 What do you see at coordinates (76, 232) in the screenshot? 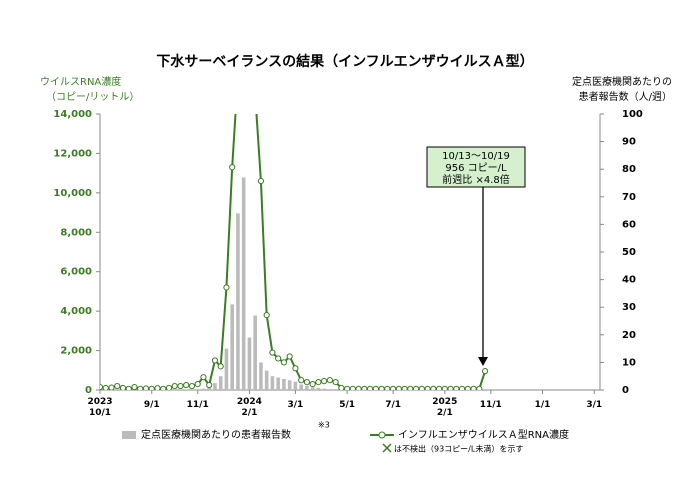
I see `y-tick-label: 8,000` at bounding box center [76, 232].